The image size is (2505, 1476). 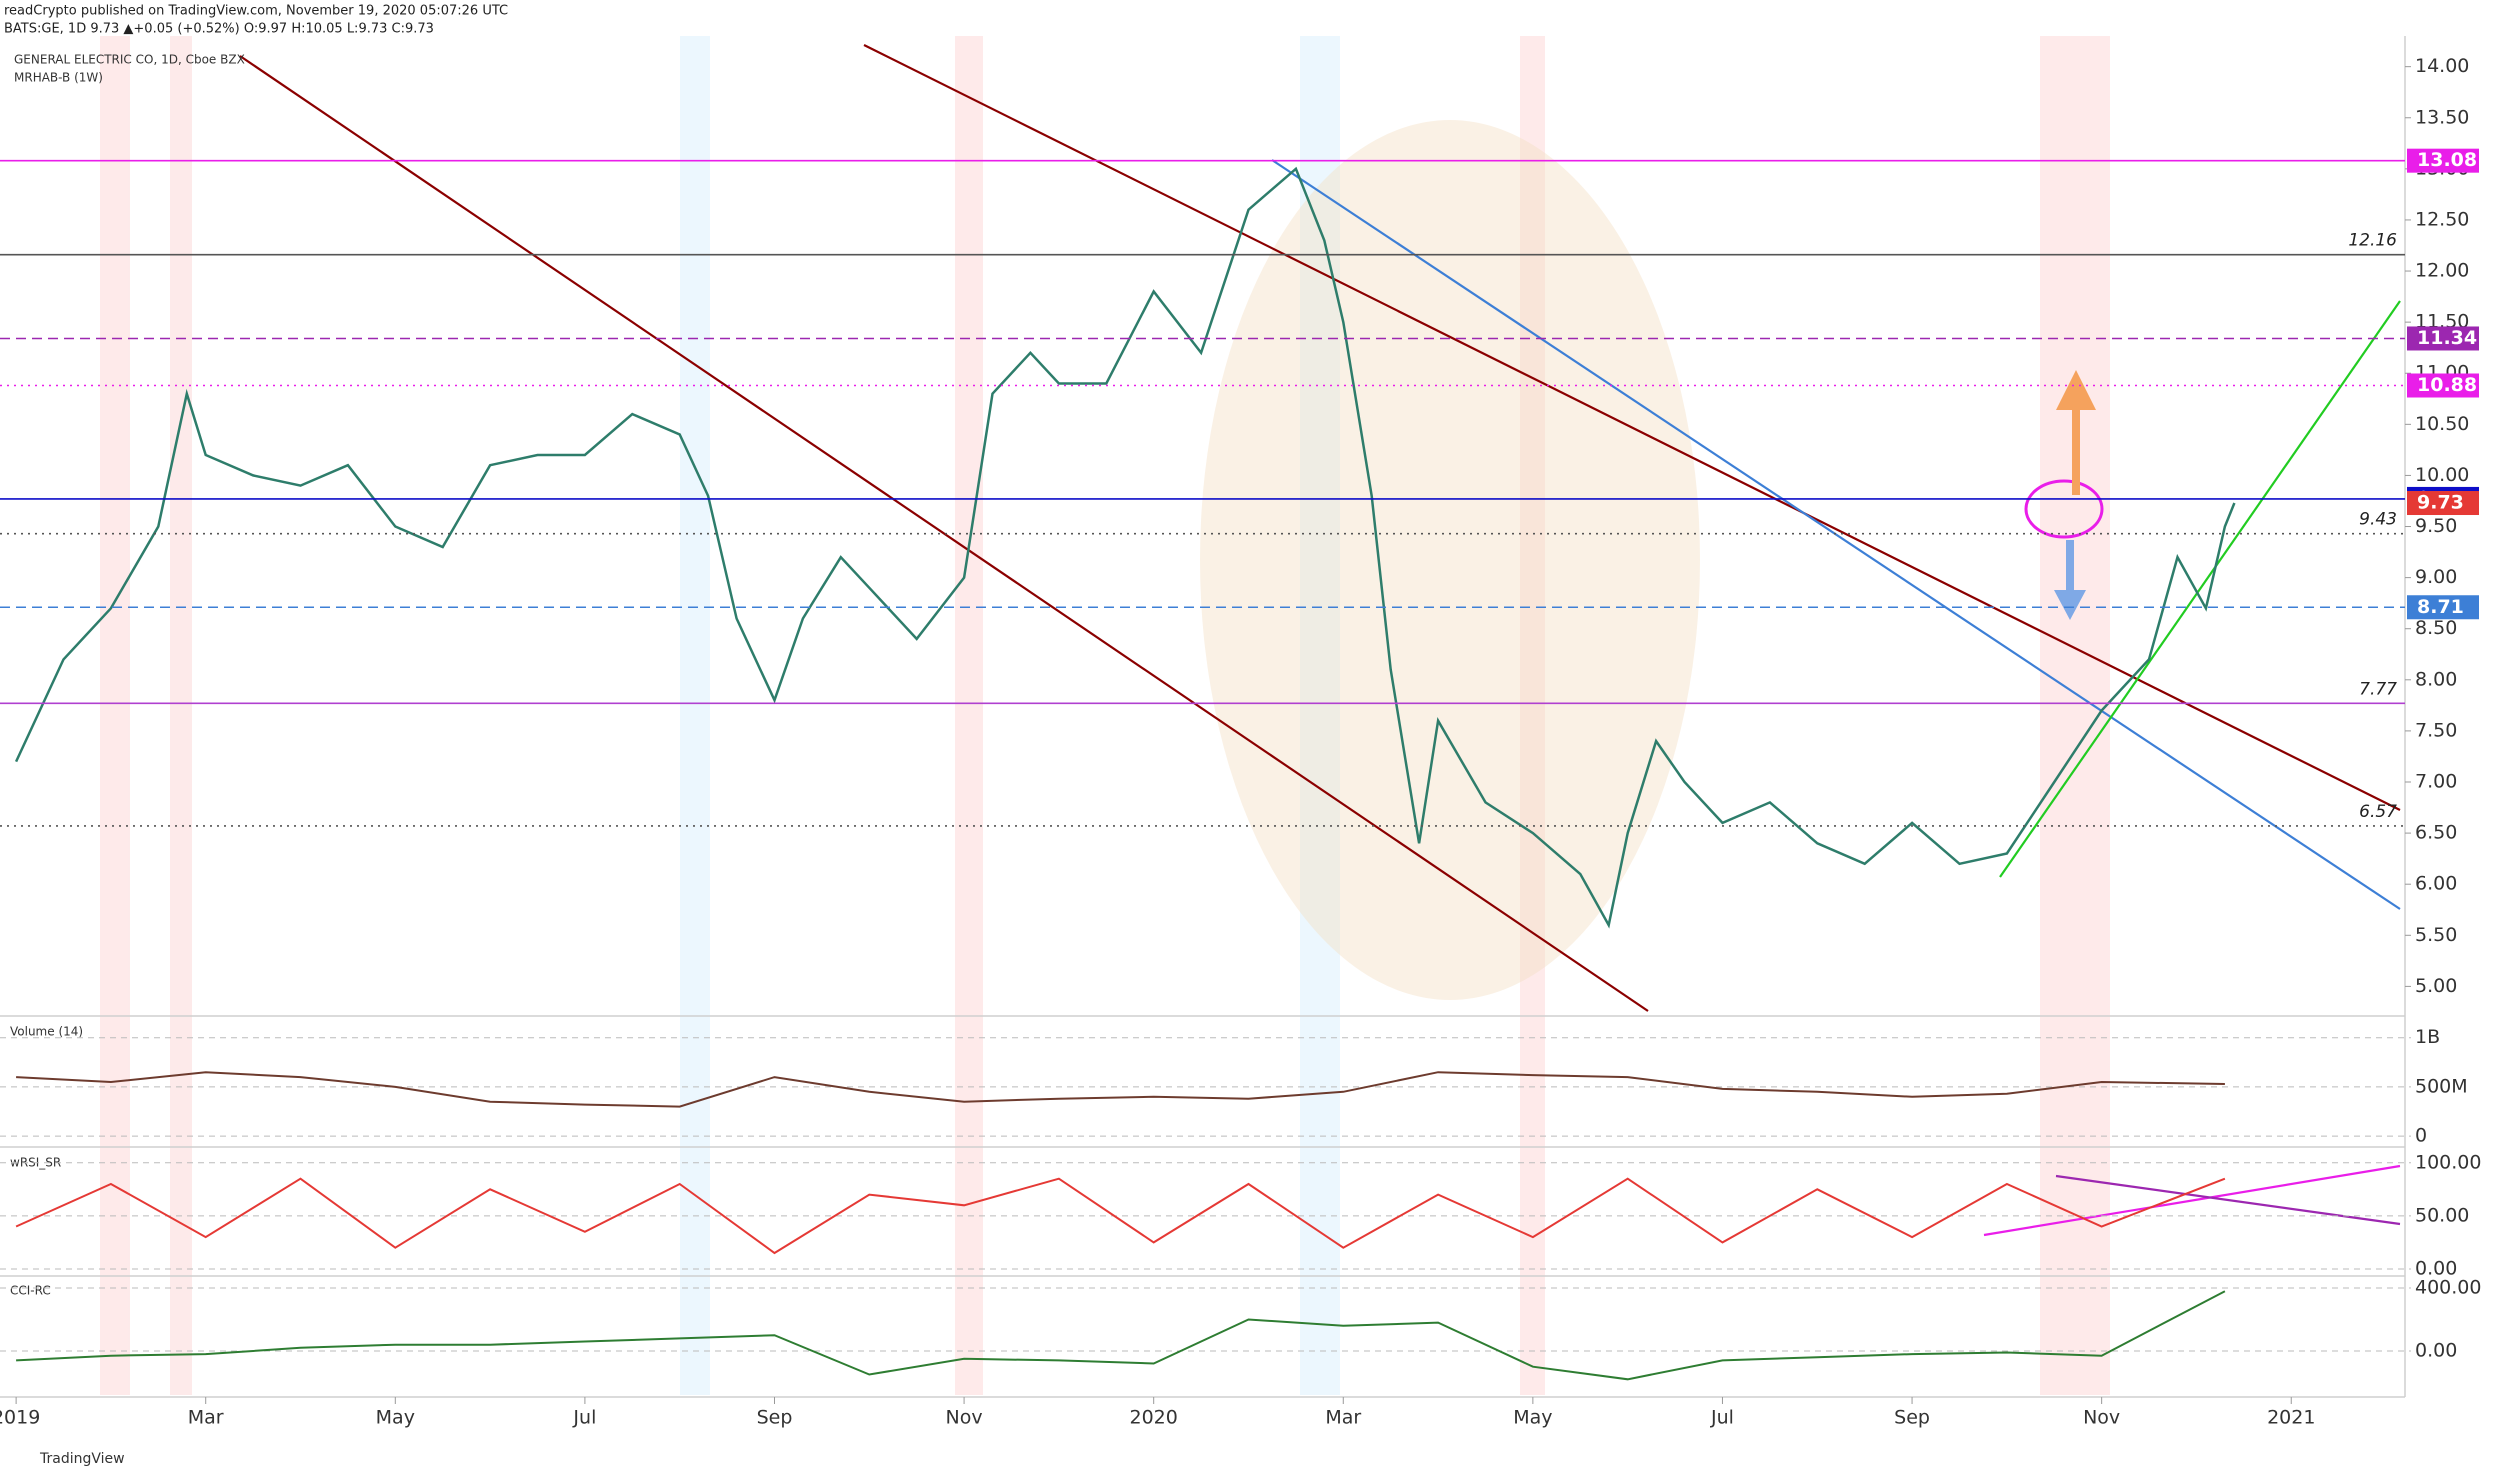 What do you see at coordinates (2442, 219) in the screenshot?
I see `y-tick-label: 12.50` at bounding box center [2442, 219].